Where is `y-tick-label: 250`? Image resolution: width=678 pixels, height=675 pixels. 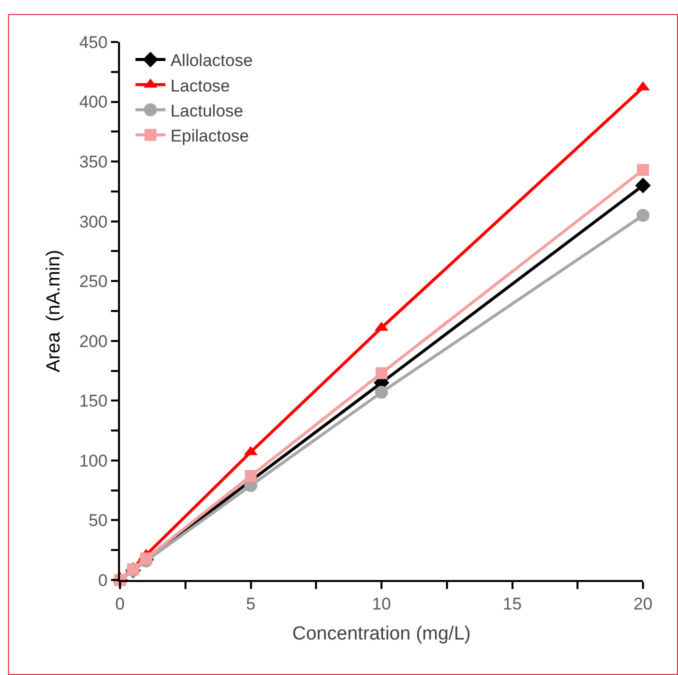
y-tick-label: 250 is located at coordinates (93, 282).